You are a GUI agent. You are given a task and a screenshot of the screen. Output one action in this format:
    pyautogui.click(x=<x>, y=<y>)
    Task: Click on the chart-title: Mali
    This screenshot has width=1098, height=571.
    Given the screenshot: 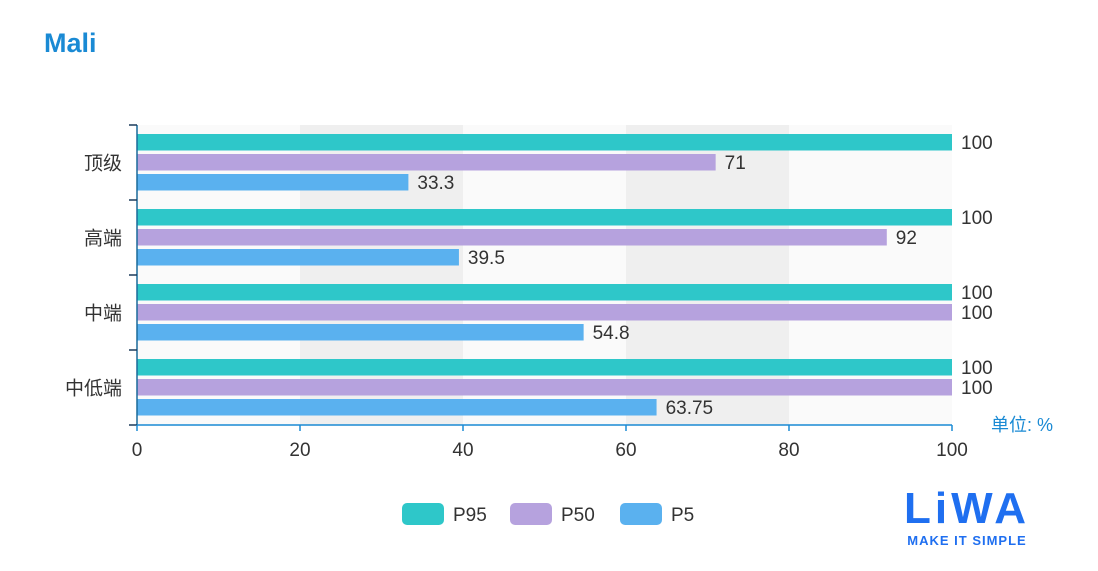 What is the action you would take?
    pyautogui.click(x=70, y=43)
    